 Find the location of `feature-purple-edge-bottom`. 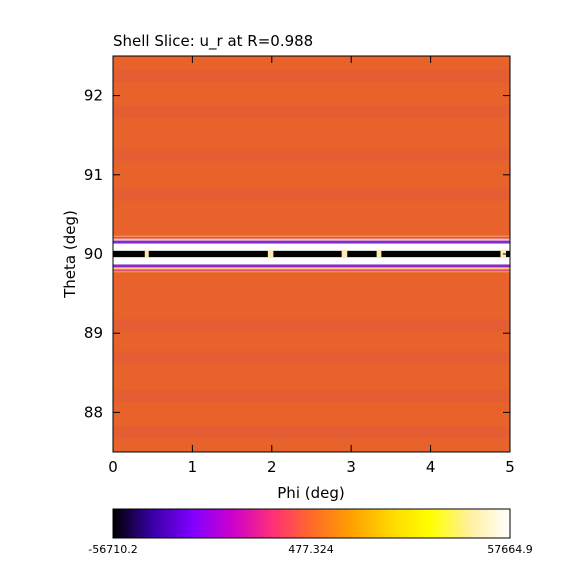

feature-purple-edge-bottom is located at coordinates (311, 266).